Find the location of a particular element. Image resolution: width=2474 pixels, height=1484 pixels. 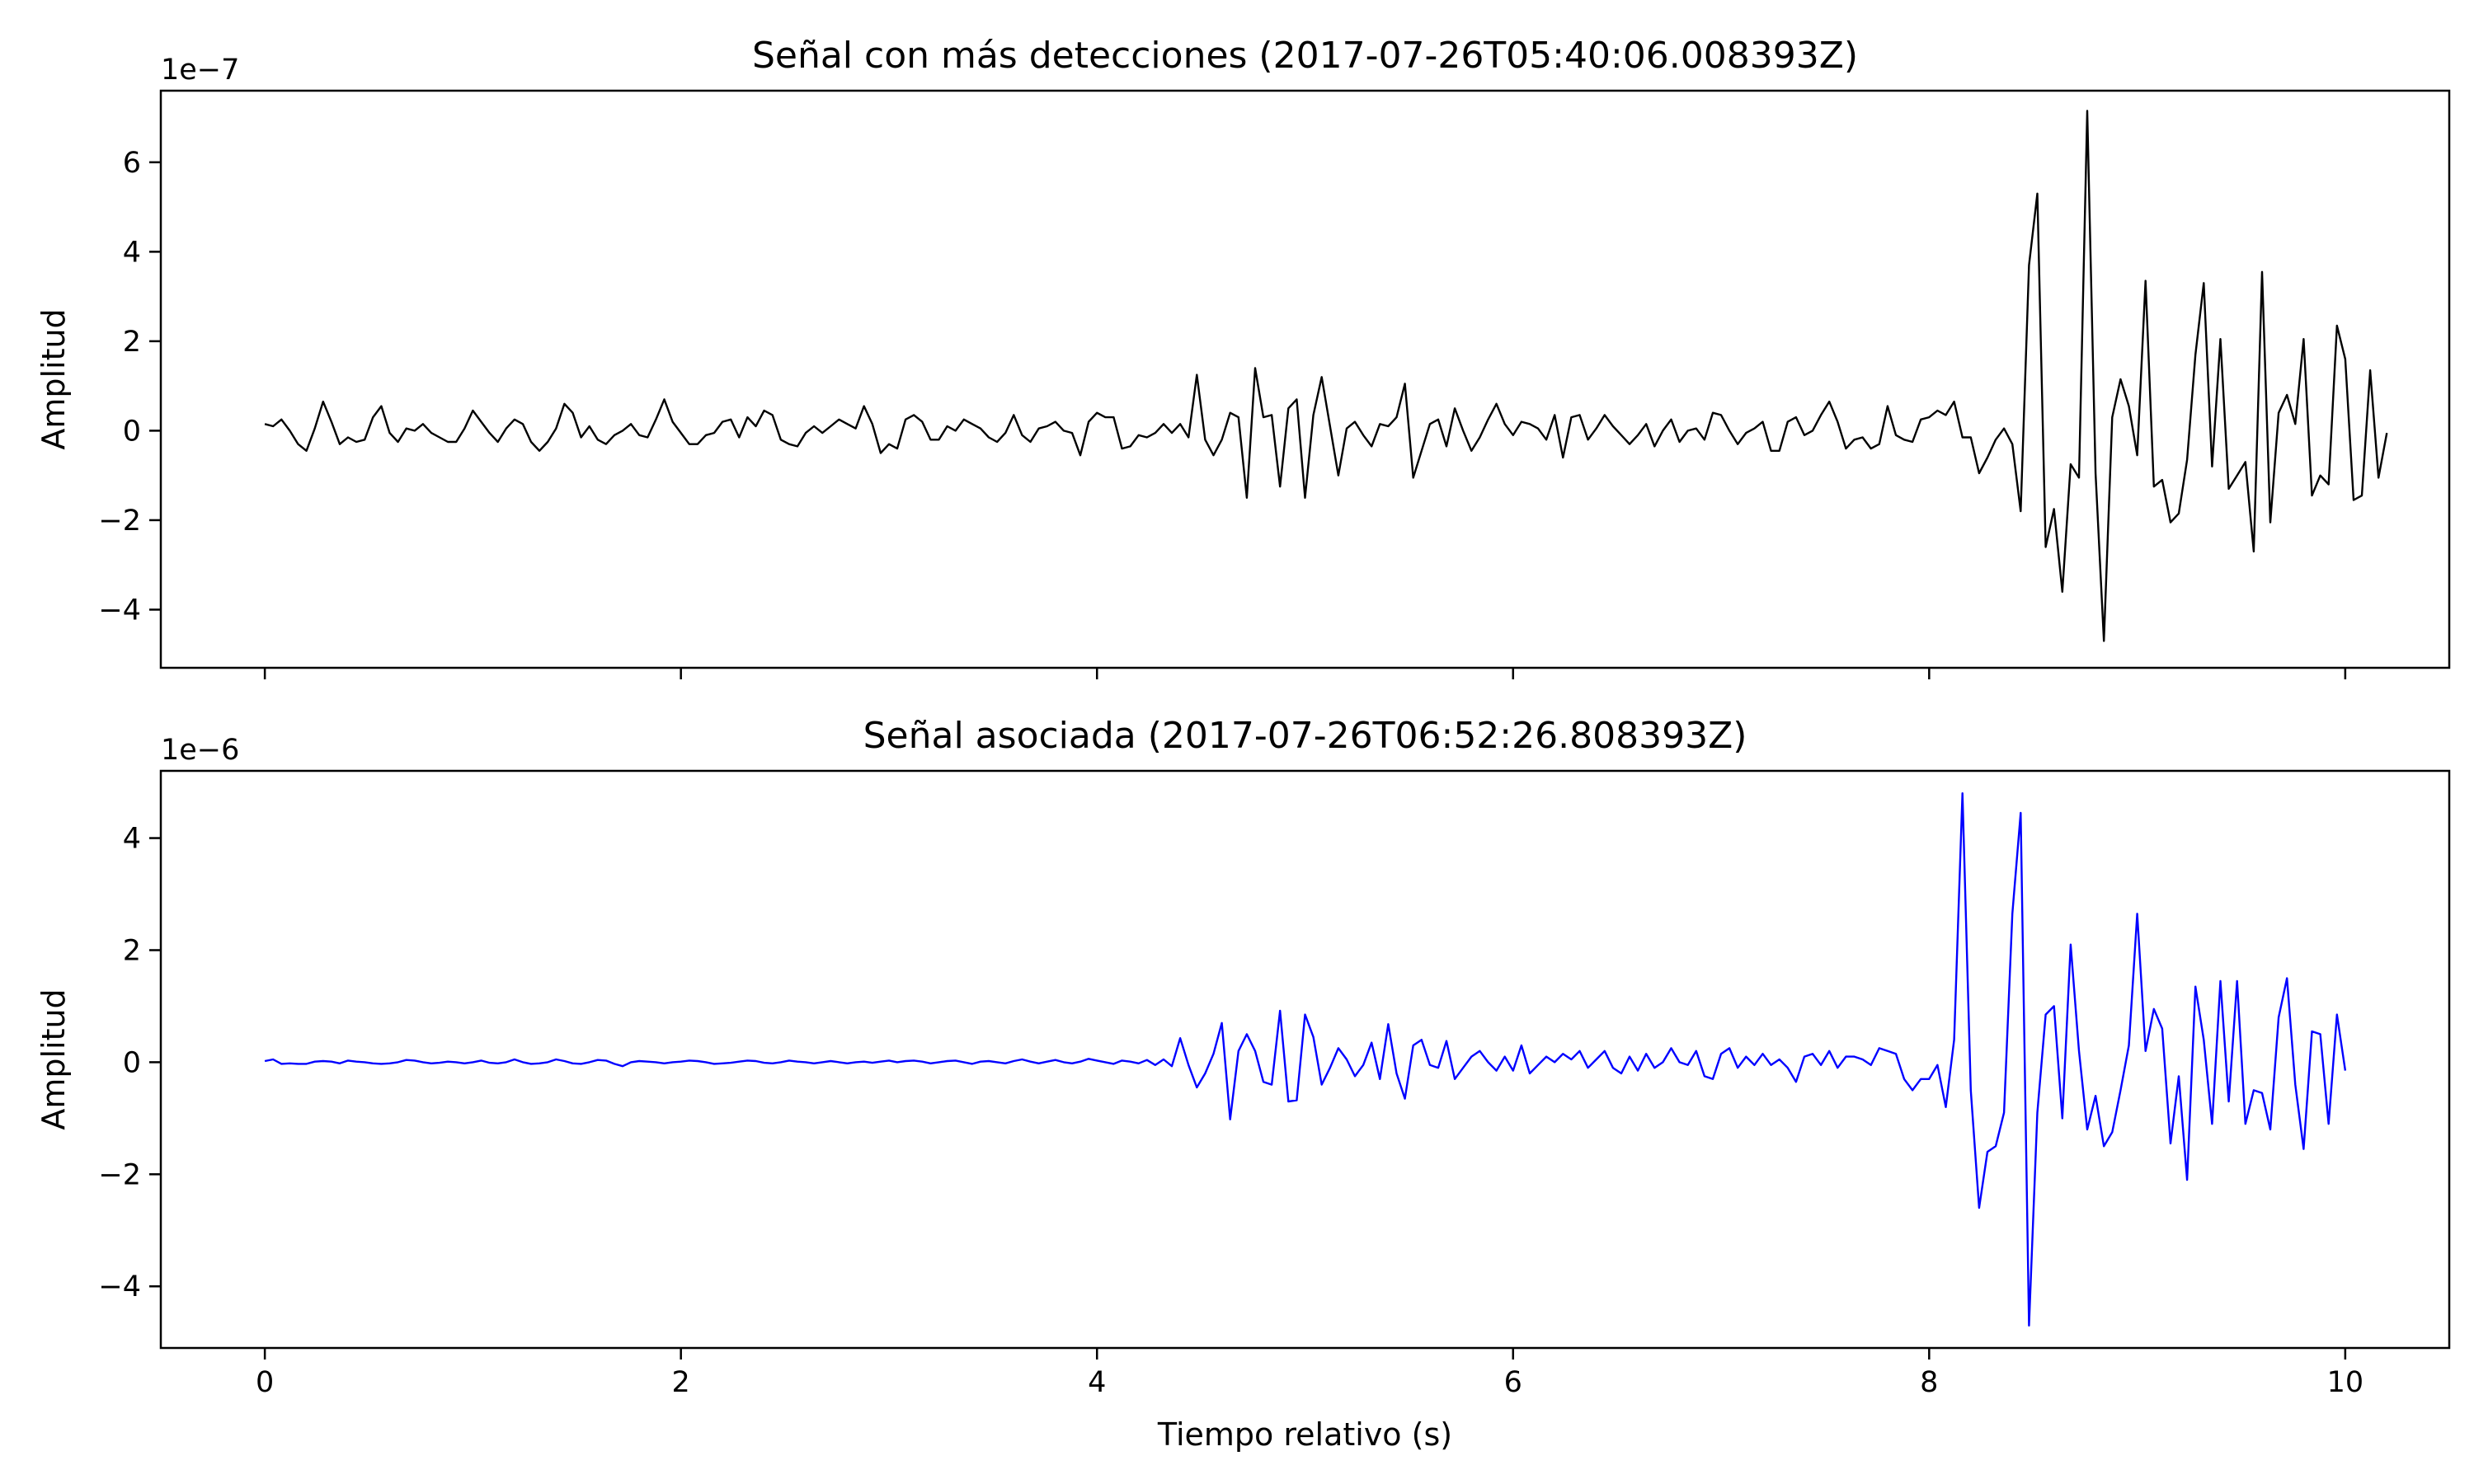

x-tick-label: 8 is located at coordinates (1929, 1382).